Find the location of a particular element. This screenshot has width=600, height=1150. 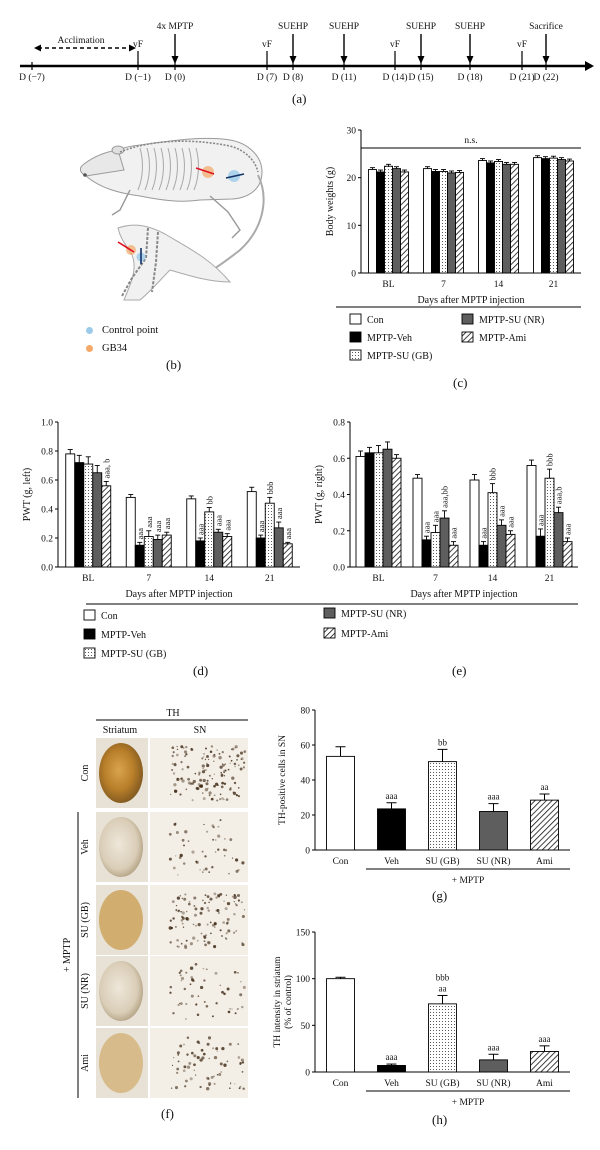

legend-label: Control point is located at coordinates (130, 330).